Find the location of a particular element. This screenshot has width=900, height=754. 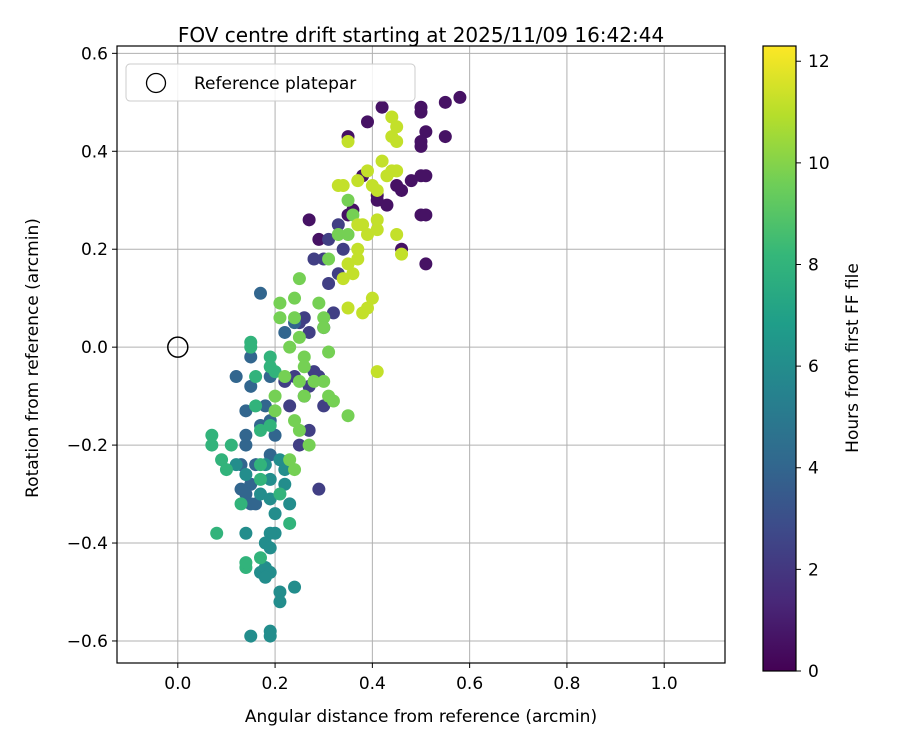

y-tick-label: −0.2 is located at coordinates (87, 446).